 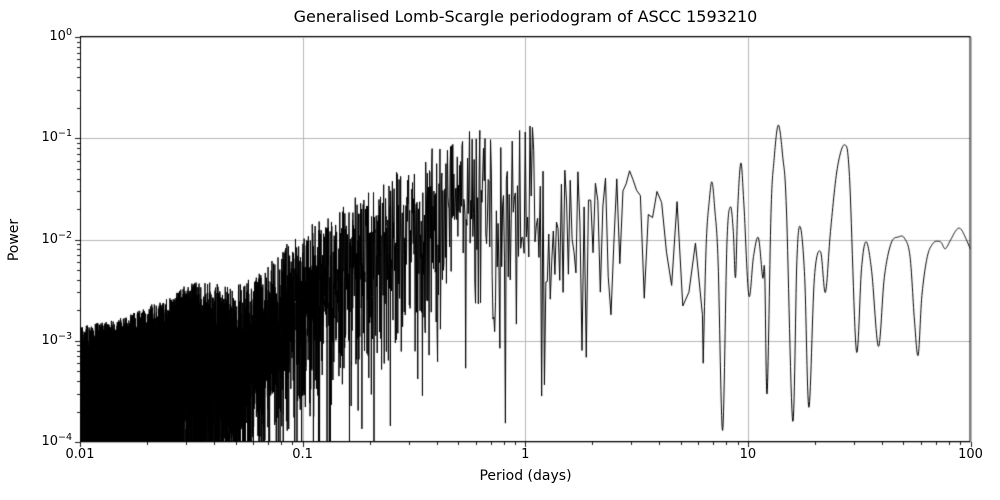 What do you see at coordinates (64, 235) in the screenshot?
I see `y-tick-exponent: −2` at bounding box center [64, 235].